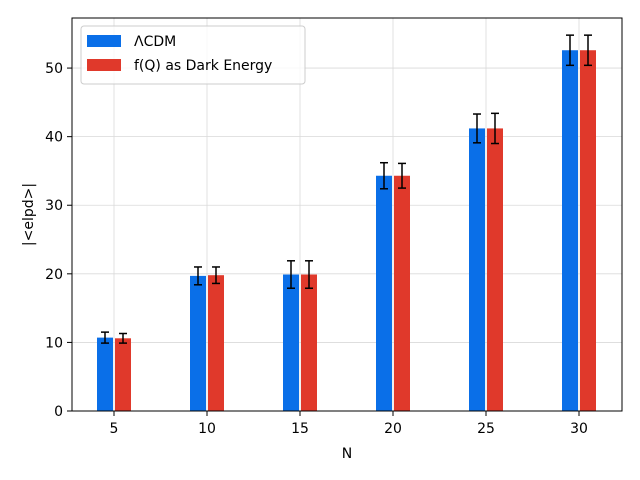 This screenshot has height=480, width=640. Describe the element at coordinates (155, 42) in the screenshot. I see `legend-label-lcdm: ΛCDM` at that location.